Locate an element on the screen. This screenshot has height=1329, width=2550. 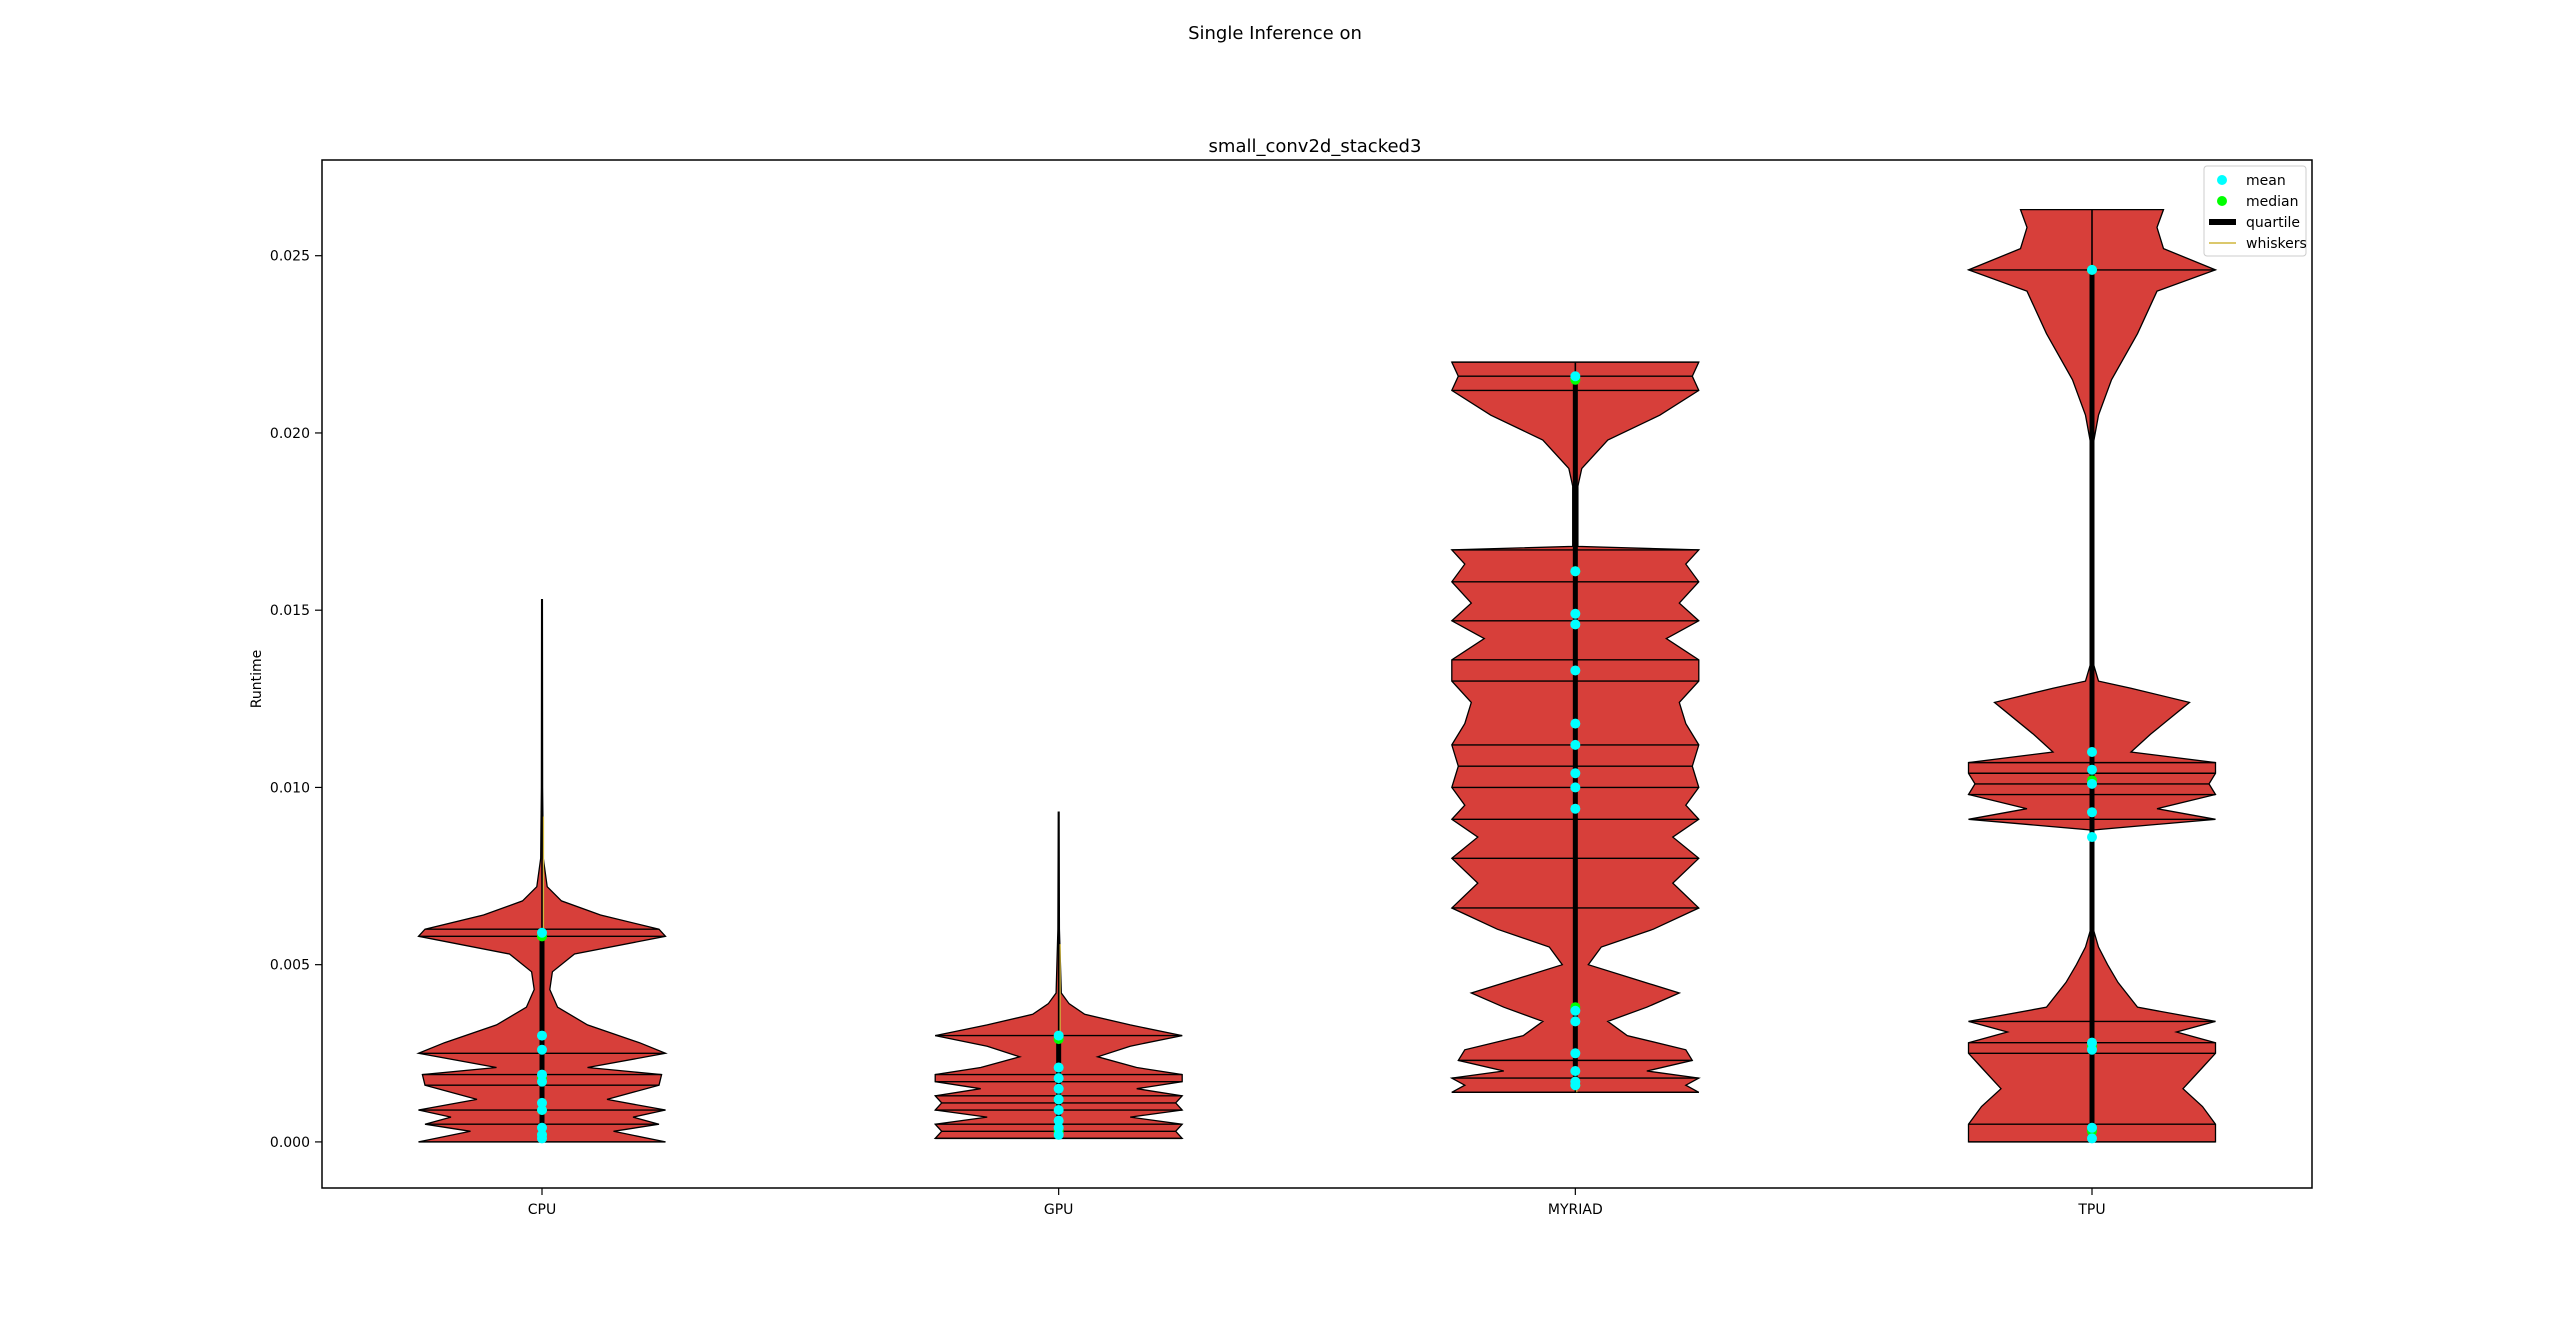
x-tick-label: GPU is located at coordinates (1059, 1210).